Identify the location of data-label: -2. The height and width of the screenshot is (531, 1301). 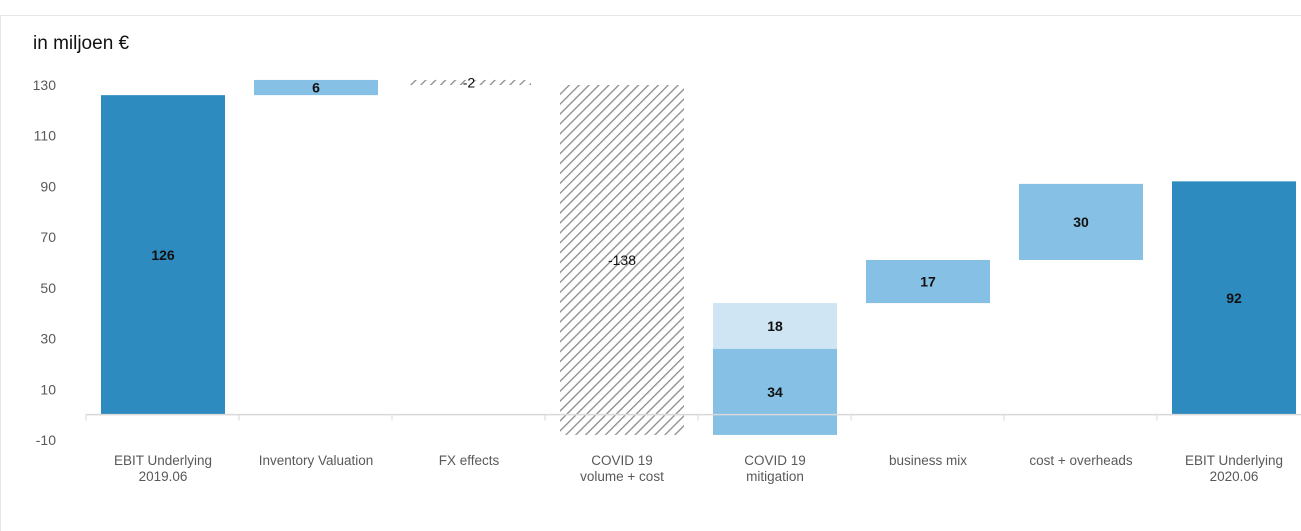
(469, 82).